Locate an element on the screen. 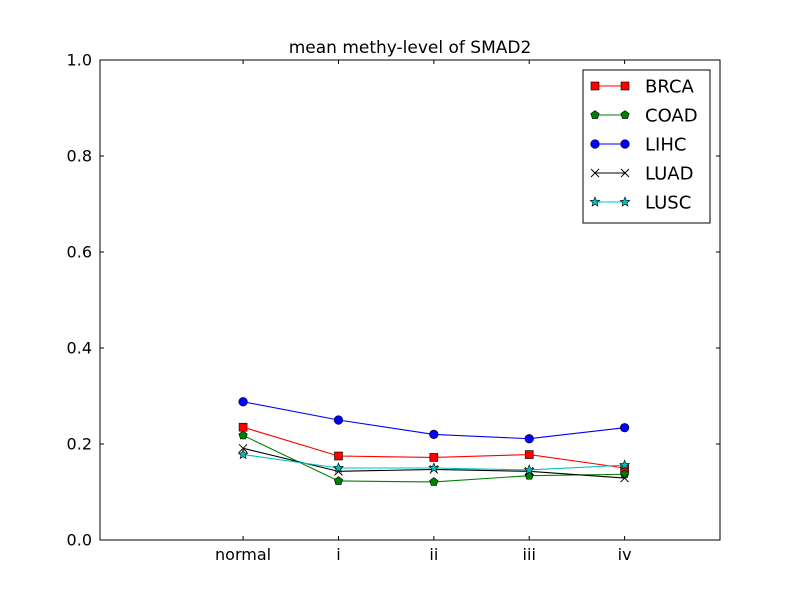 The image size is (800, 600). legend-label: BRCA is located at coordinates (670, 87).